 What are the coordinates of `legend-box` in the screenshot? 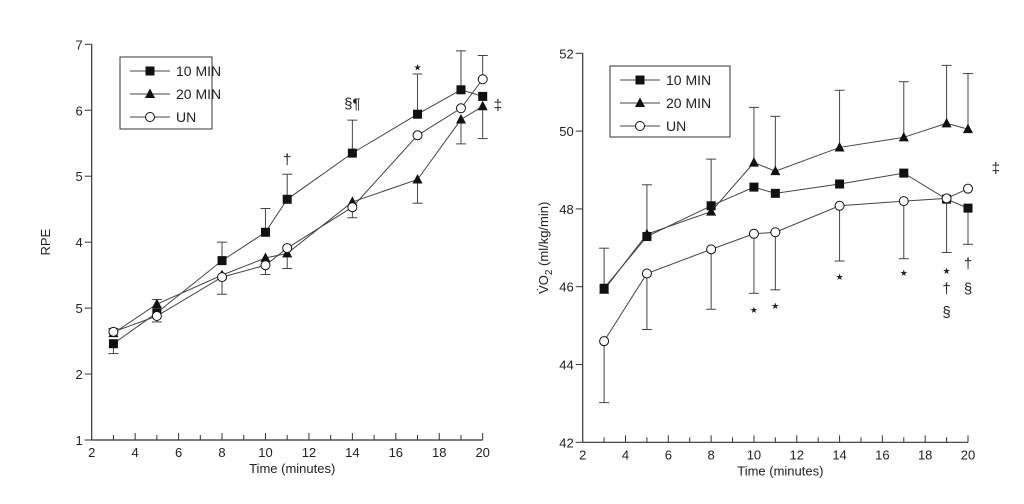 It's located at (670, 101).